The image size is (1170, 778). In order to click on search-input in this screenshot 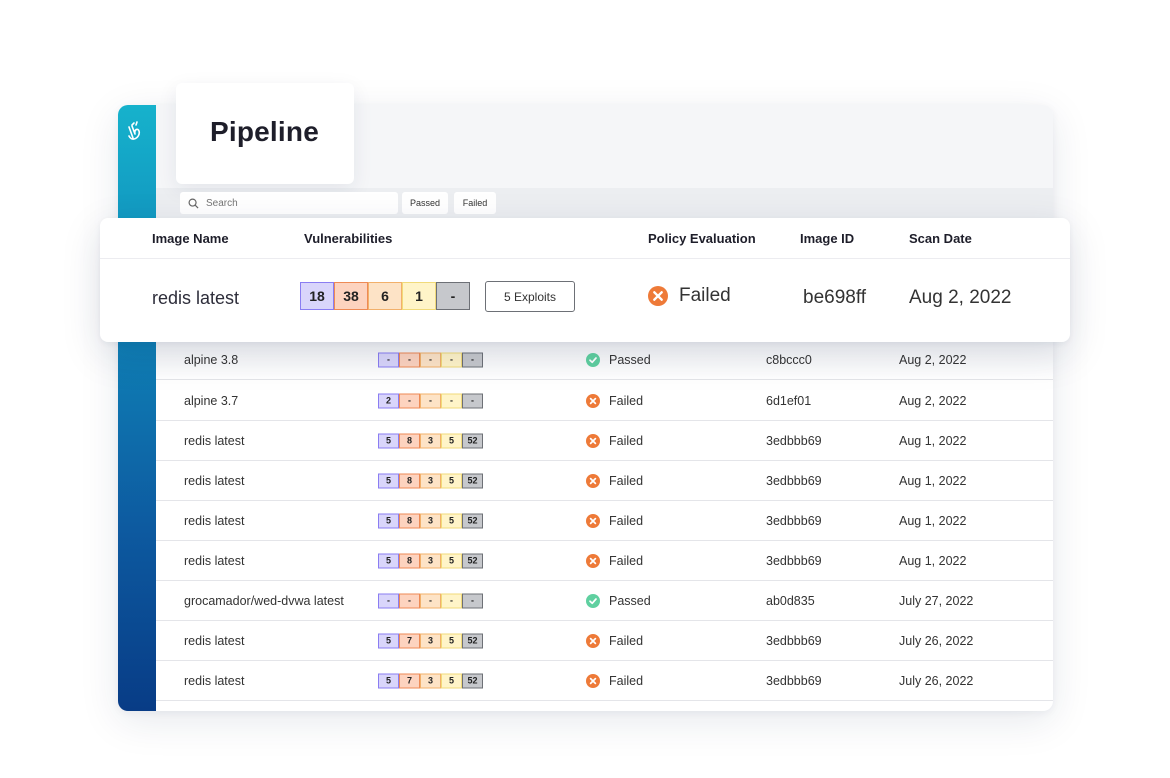, I will do `click(296, 203)`.